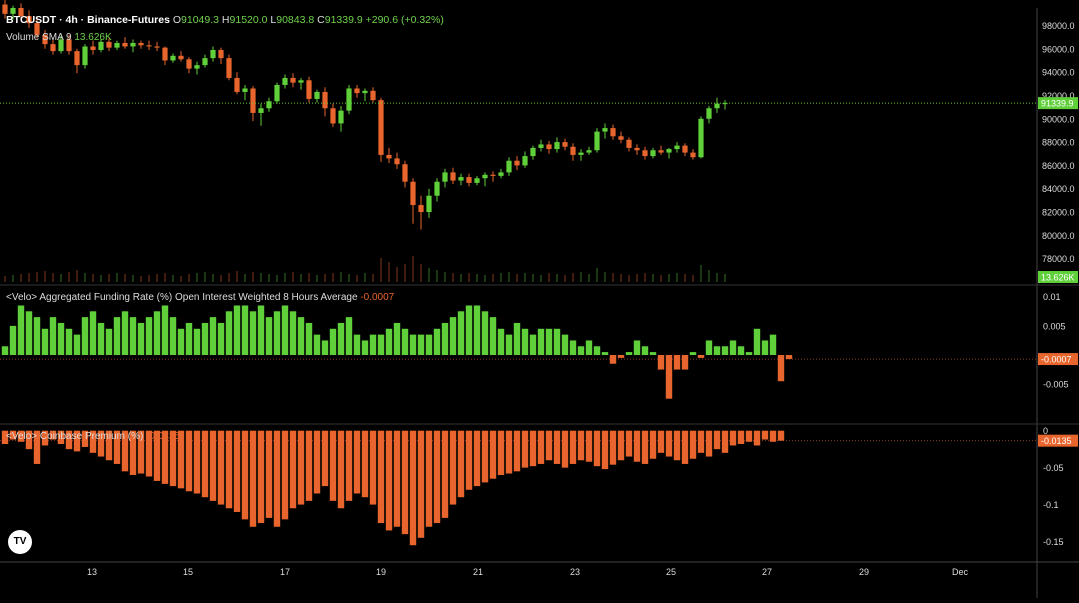  Describe the element at coordinates (1058, 103) in the screenshot. I see `last-price-badge` at that location.